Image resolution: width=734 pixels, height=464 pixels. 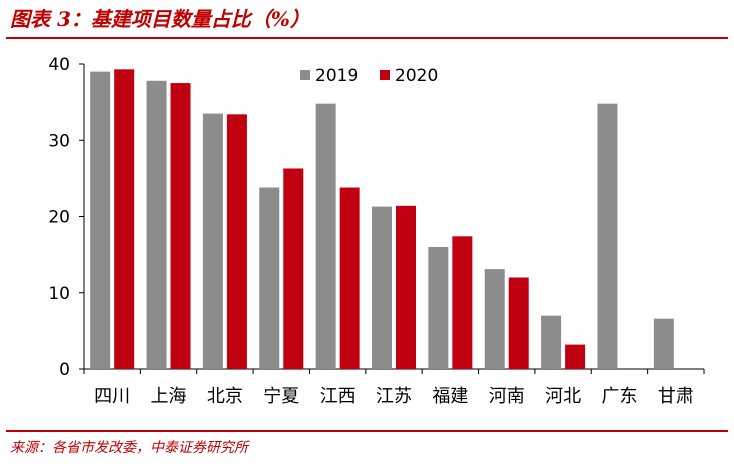 I want to click on x-tick-label: 北京, so click(x=225, y=396).